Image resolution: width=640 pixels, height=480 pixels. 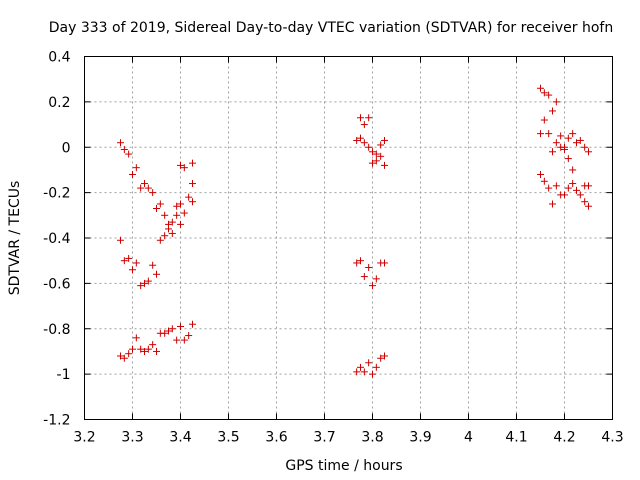 I want to click on x-tick-label: 4, so click(x=468, y=438).